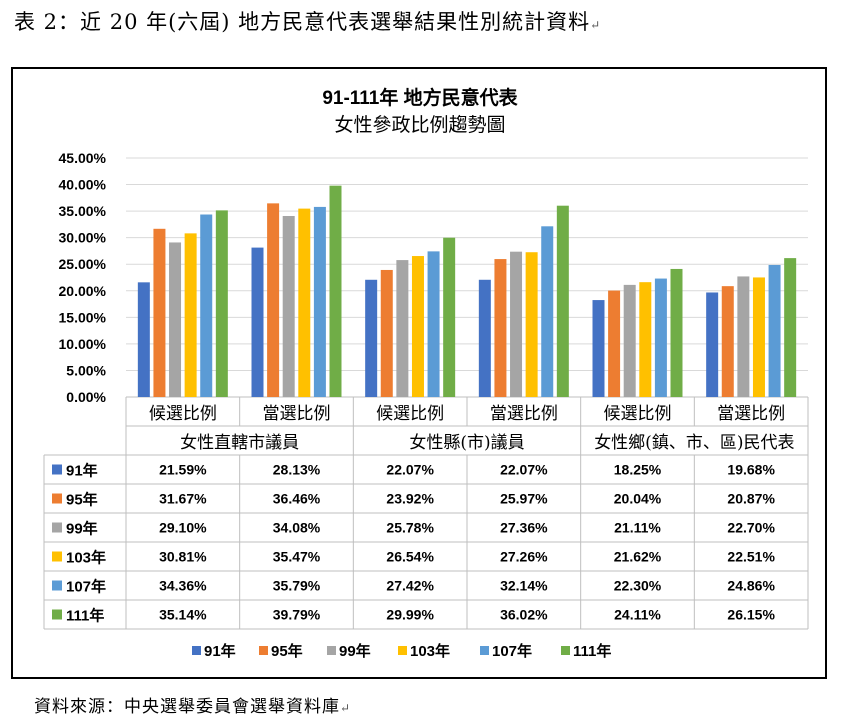  I want to click on table-caption-text: 表 2：近 20 年(六屆) 地方民意代表選舉結果性別統計資料, so click(302, 22).